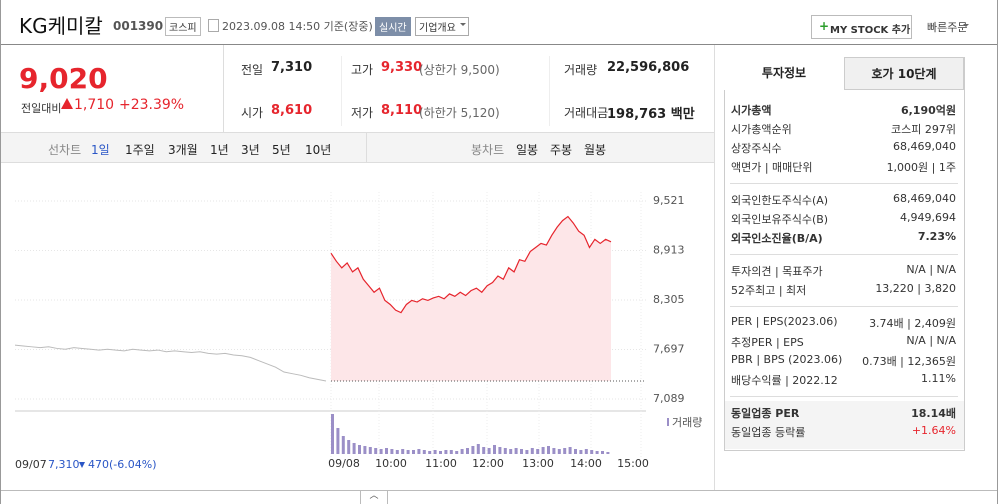  Describe the element at coordinates (100, 150) in the screenshot. I see `period-tab: 1일` at that location.